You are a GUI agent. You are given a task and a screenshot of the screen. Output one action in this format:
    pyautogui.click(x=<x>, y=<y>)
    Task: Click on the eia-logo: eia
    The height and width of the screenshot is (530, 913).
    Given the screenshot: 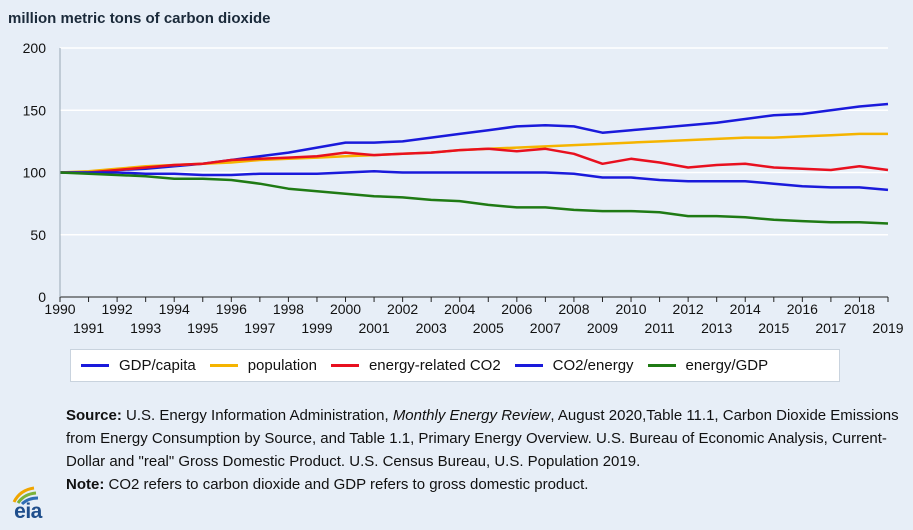 What is the action you would take?
    pyautogui.click(x=26, y=505)
    